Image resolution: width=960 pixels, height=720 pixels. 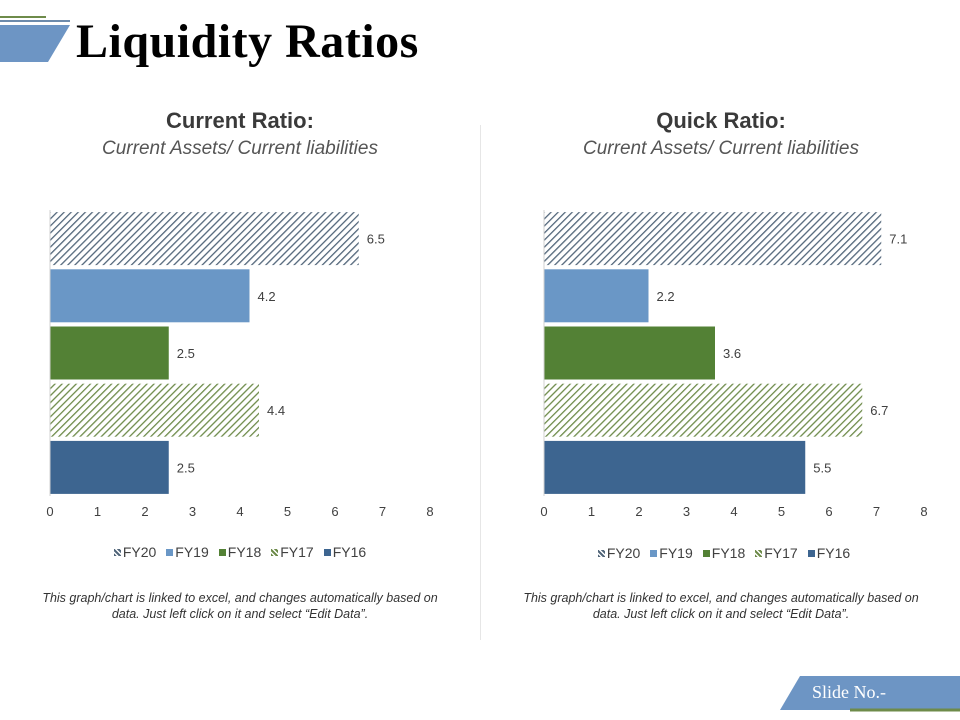 What do you see at coordinates (721, 120) in the screenshot?
I see `quick-ratio-title: Quick Ratio:` at bounding box center [721, 120].